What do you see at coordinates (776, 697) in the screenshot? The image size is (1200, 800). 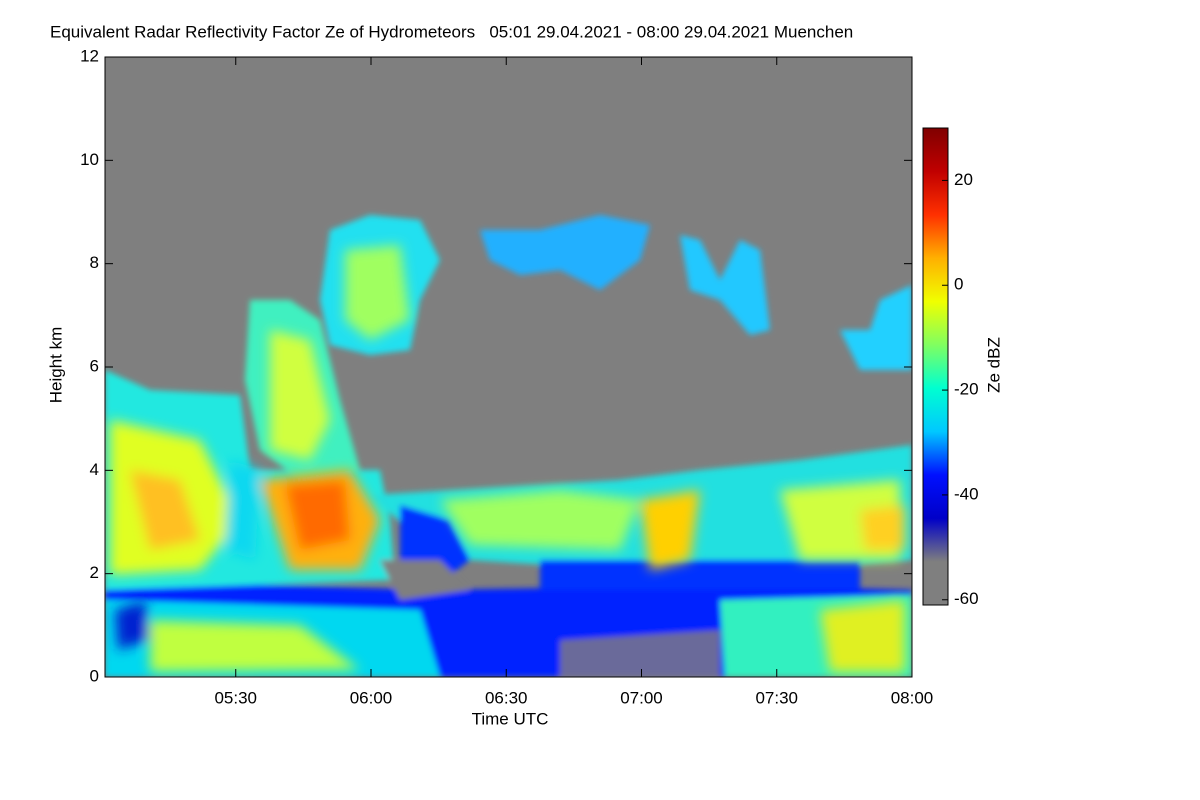 I see `x-tick-label: 07:30` at bounding box center [776, 697].